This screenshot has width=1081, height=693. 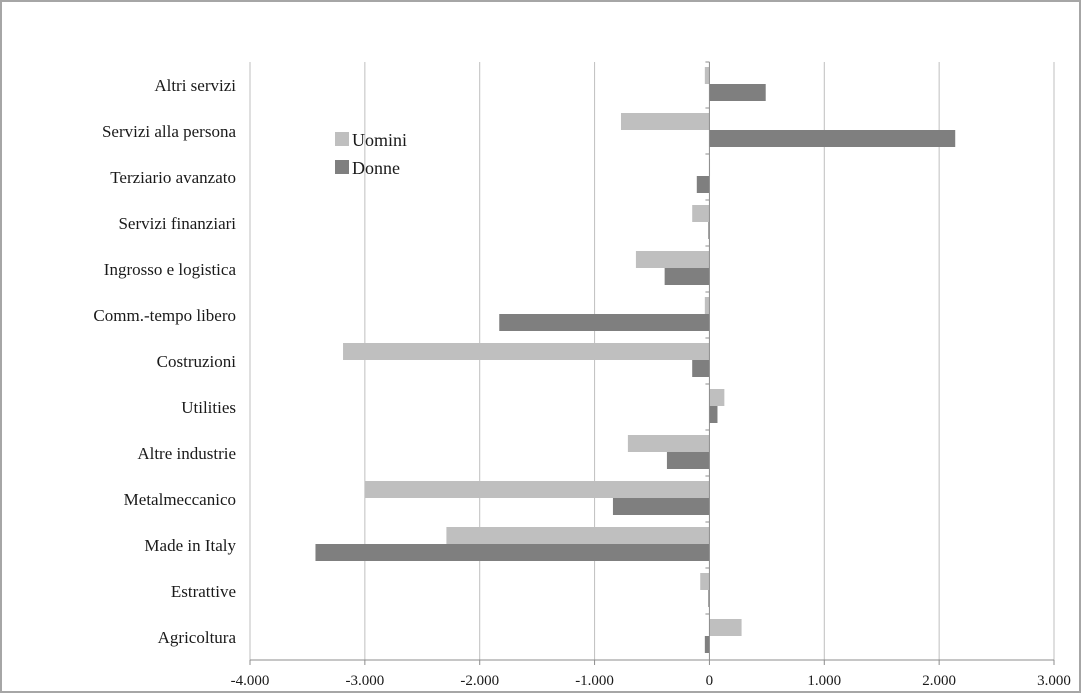 I want to click on category-label: Agricoltura, so click(x=197, y=637).